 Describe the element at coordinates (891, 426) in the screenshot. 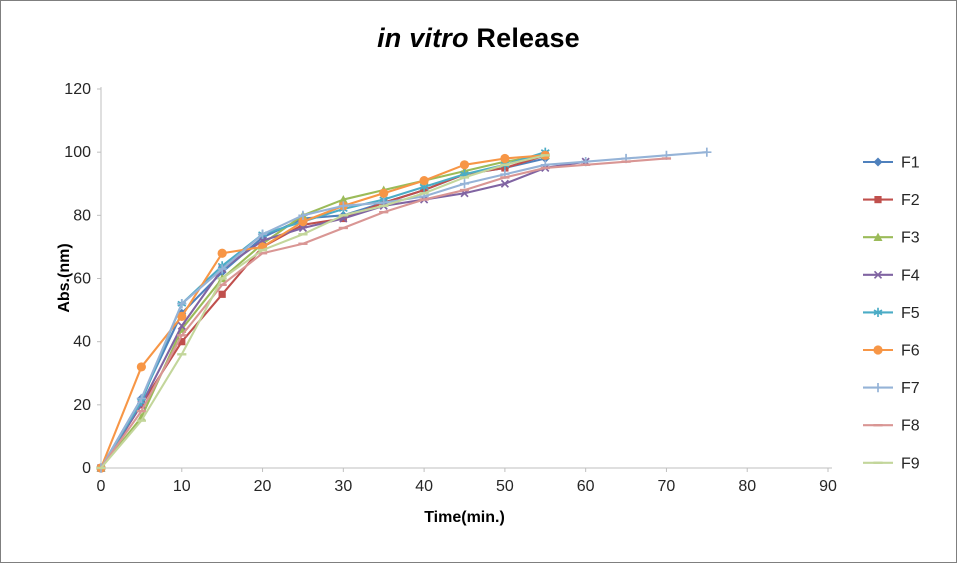

I see `legend-item-F8: F8` at that location.